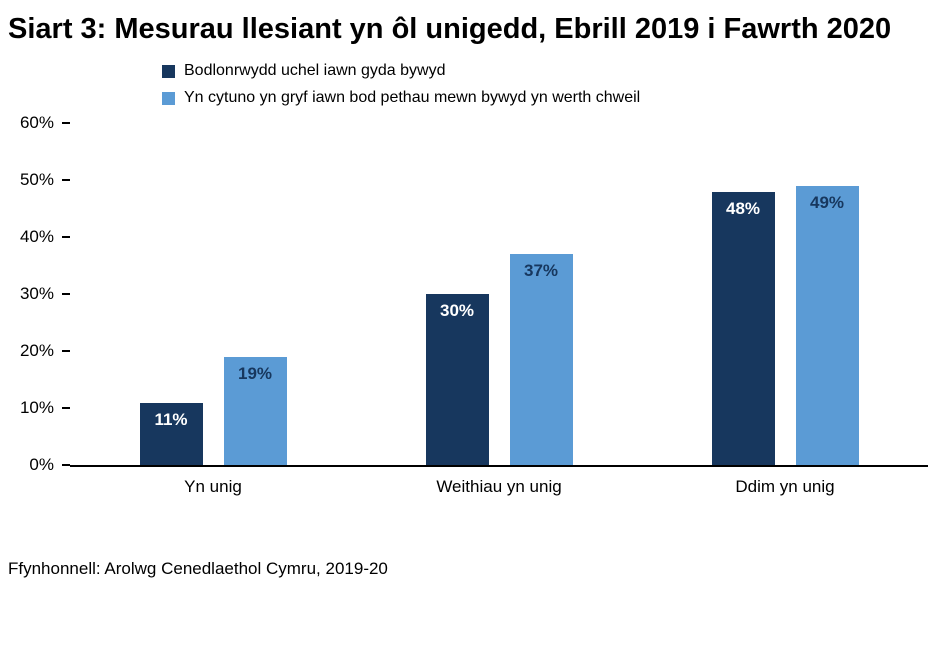 The width and height of the screenshot is (947, 647). Describe the element at coordinates (457, 311) in the screenshot. I see `bar-data-label: 30%` at that location.